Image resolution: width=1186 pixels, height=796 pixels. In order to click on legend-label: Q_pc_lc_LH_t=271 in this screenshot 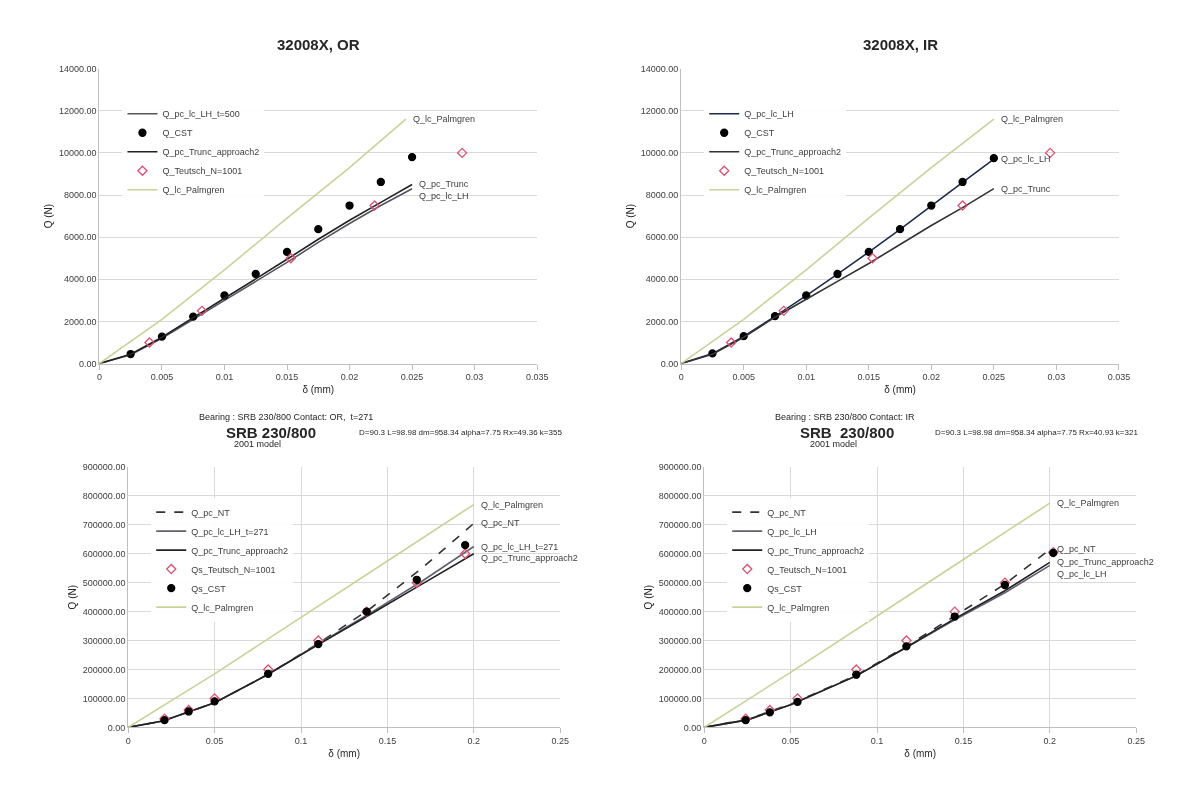, I will do `click(230, 531)`.